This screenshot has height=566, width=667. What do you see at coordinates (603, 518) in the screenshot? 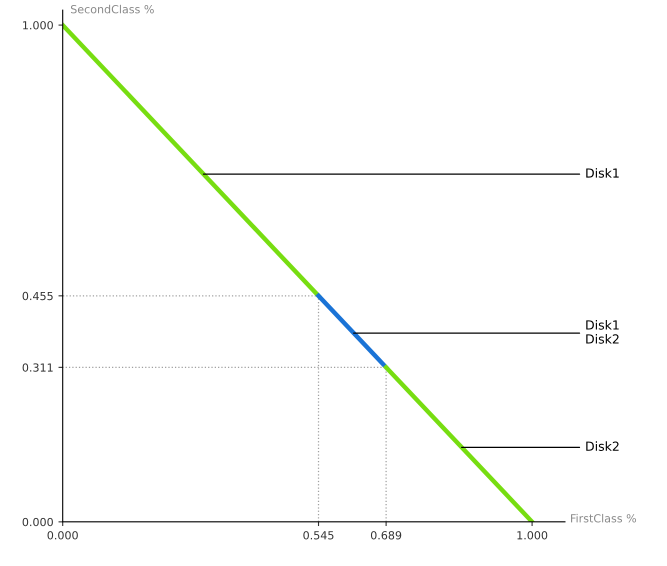
I see `x-axis-title: FirstClass %` at bounding box center [603, 518].